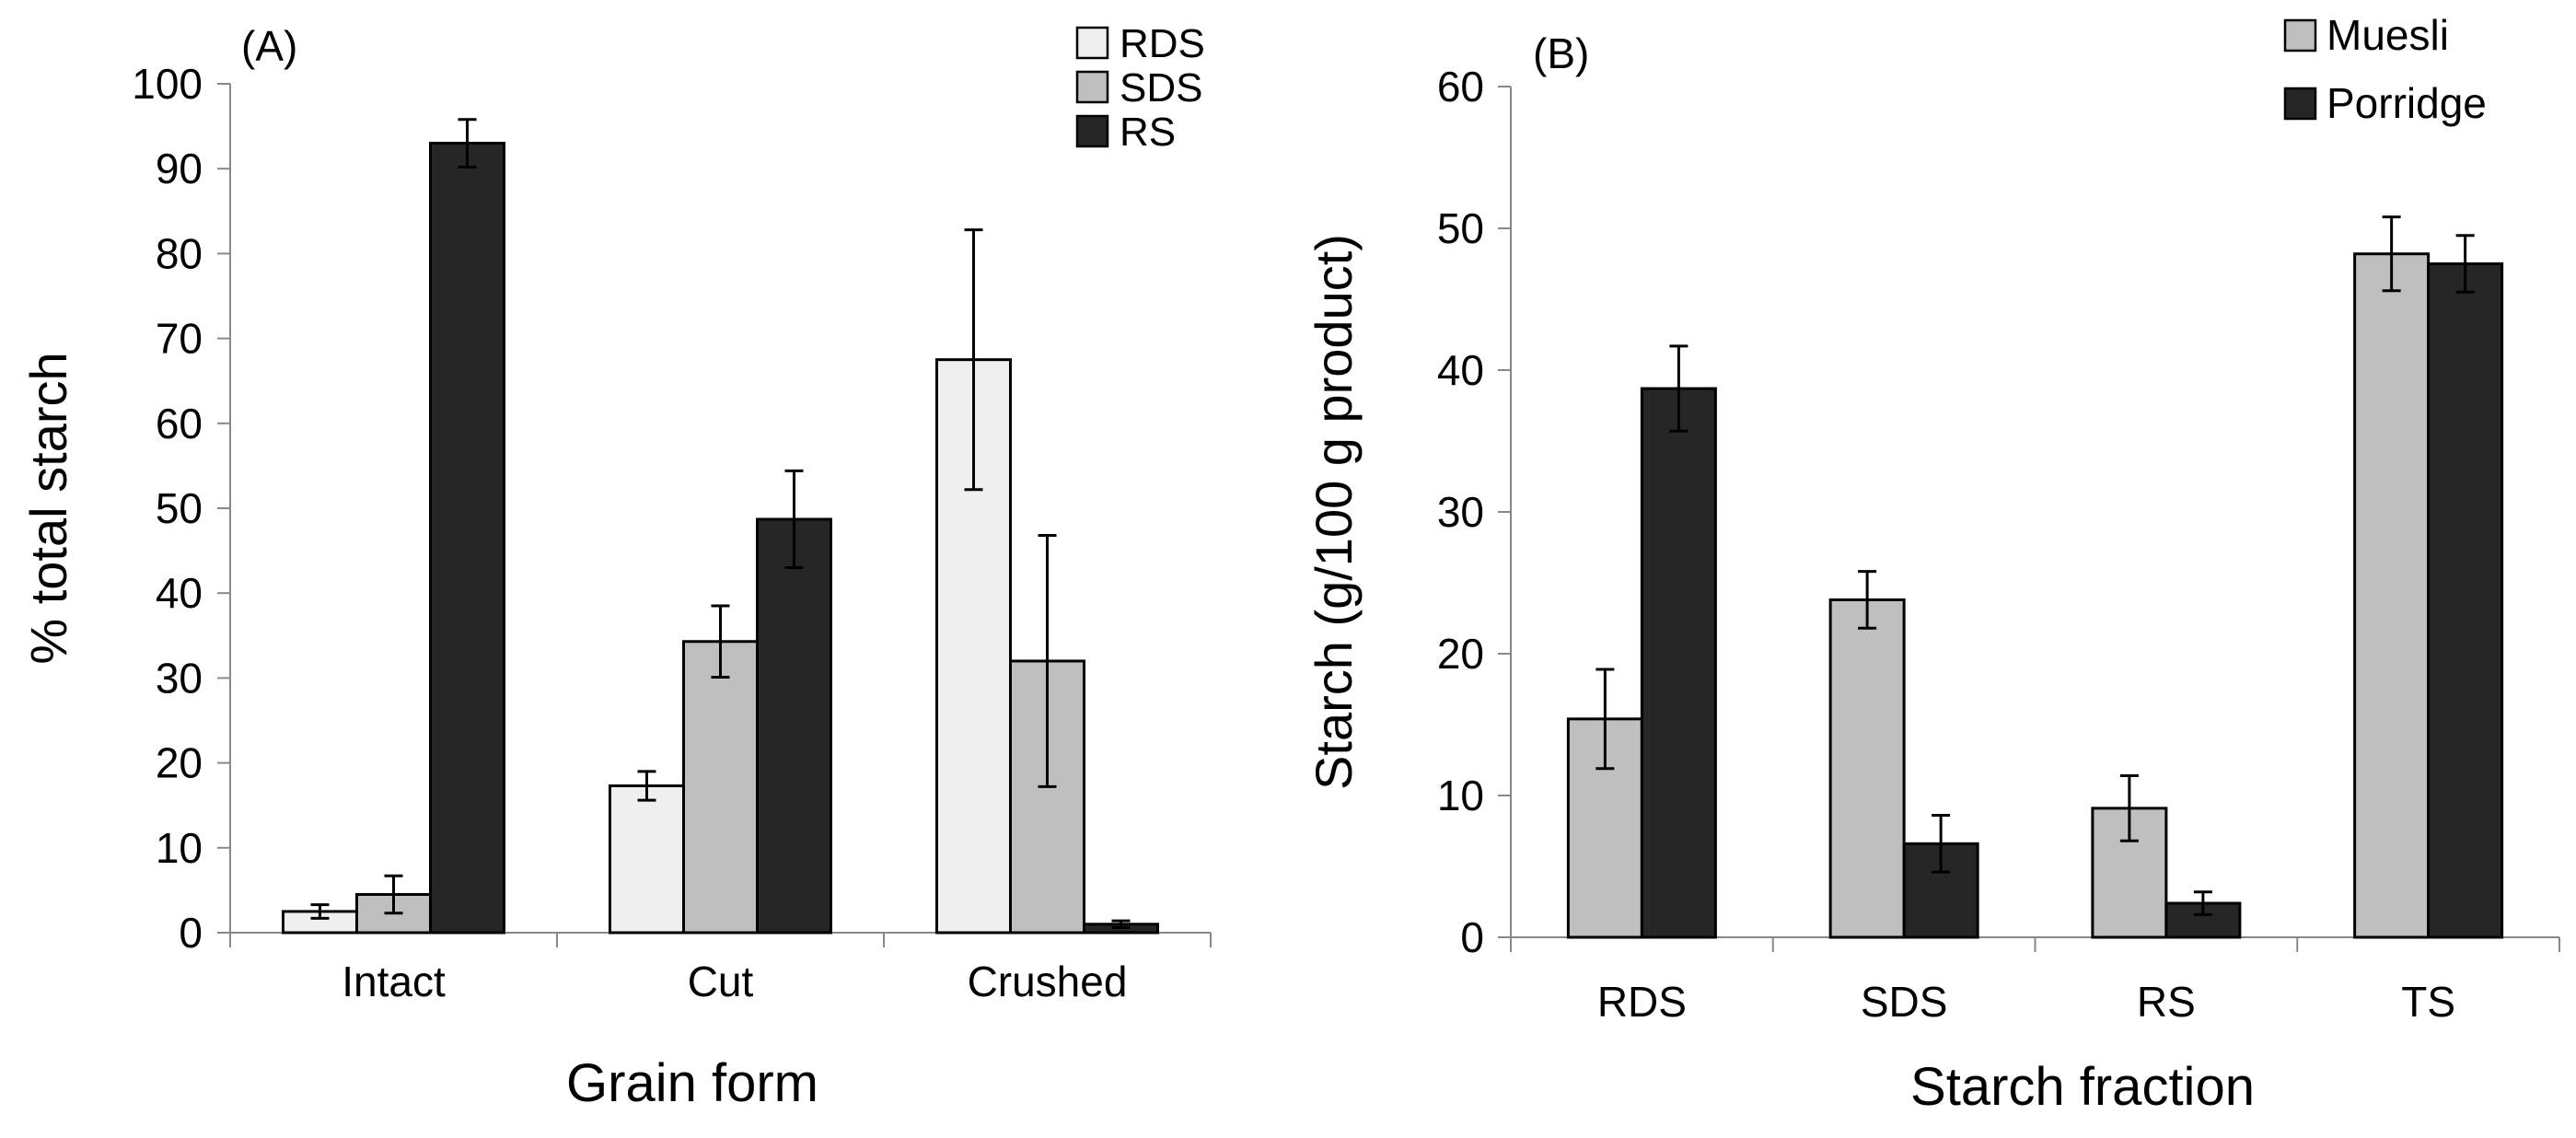 The width and height of the screenshot is (2576, 1138). Describe the element at coordinates (1460, 512) in the screenshot. I see `panel-b-y-tick-label: 30` at that location.